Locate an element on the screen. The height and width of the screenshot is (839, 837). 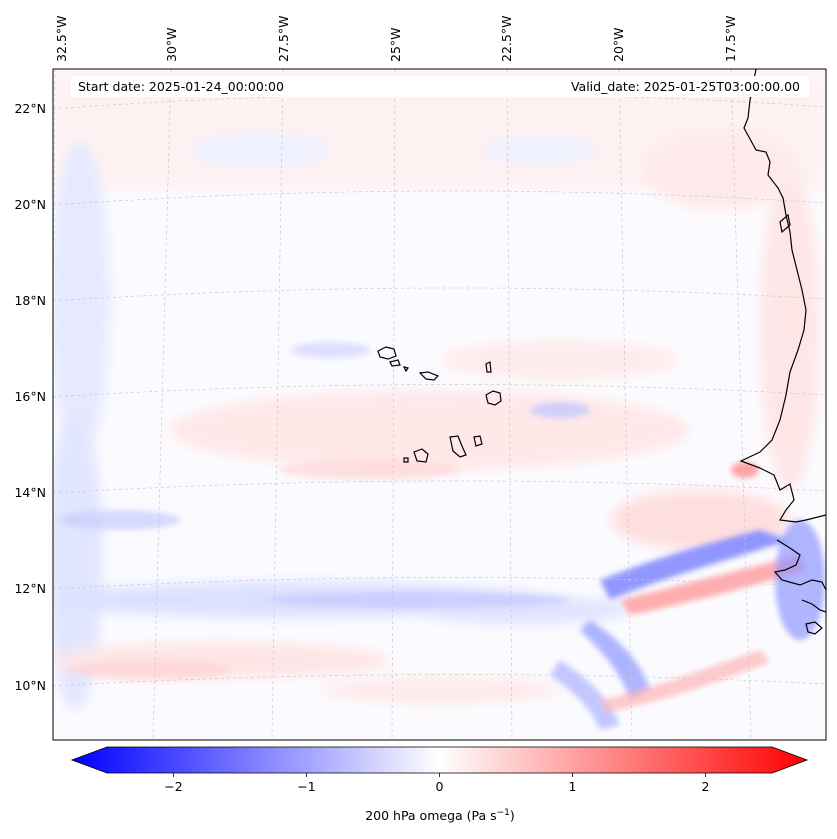
valid-date-label: Valid_date: 2025-01-25T03:00:00.00 is located at coordinates (685, 86).